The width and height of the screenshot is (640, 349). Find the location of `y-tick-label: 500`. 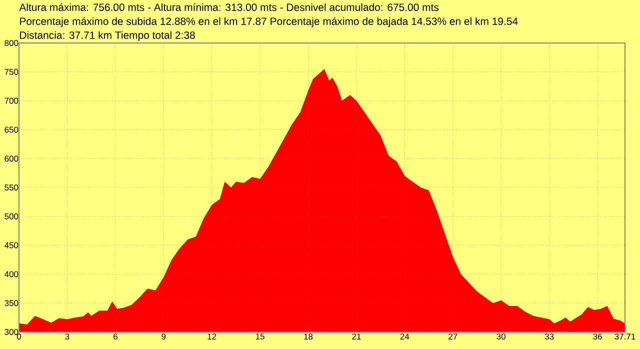

y-tick-label: 500 is located at coordinates (11, 216).